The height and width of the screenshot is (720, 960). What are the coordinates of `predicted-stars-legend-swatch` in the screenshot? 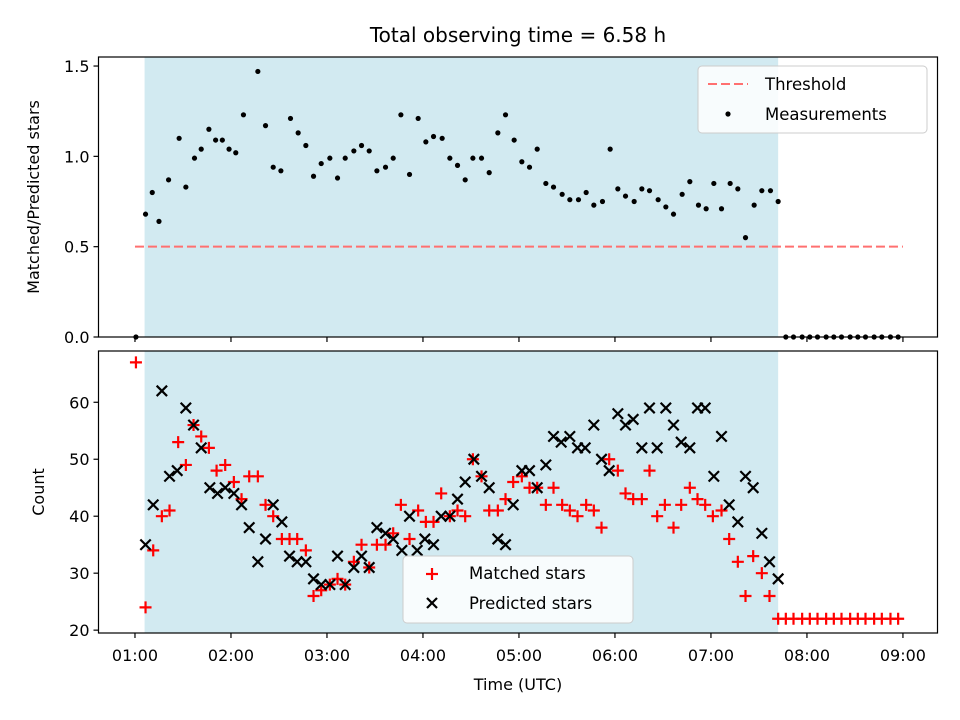 It's located at (432, 603).